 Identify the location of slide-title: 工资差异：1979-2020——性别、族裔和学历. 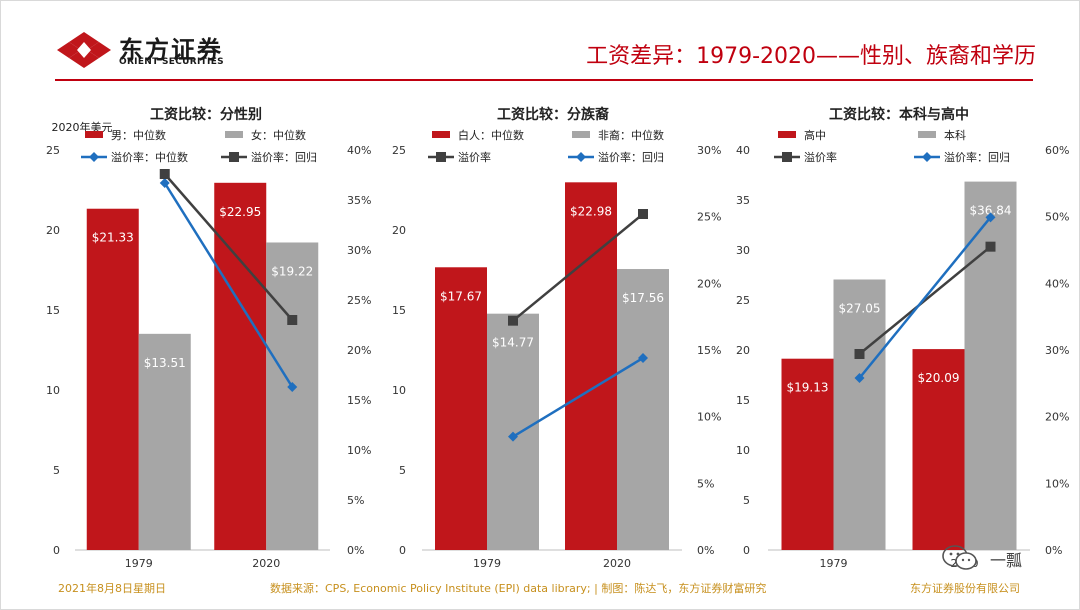
(811, 56).